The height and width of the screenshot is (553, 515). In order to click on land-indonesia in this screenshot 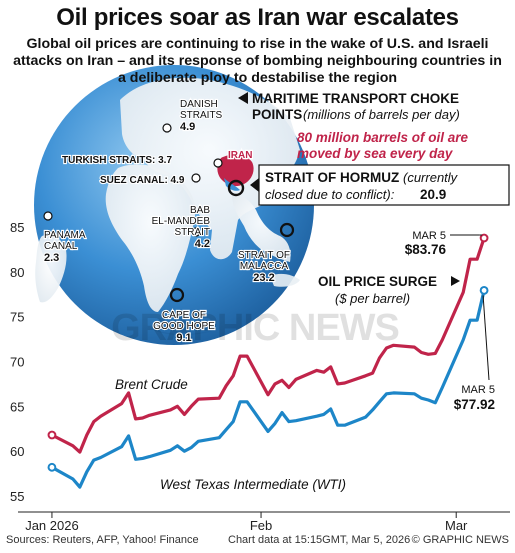, I will do `click(285, 280)`.